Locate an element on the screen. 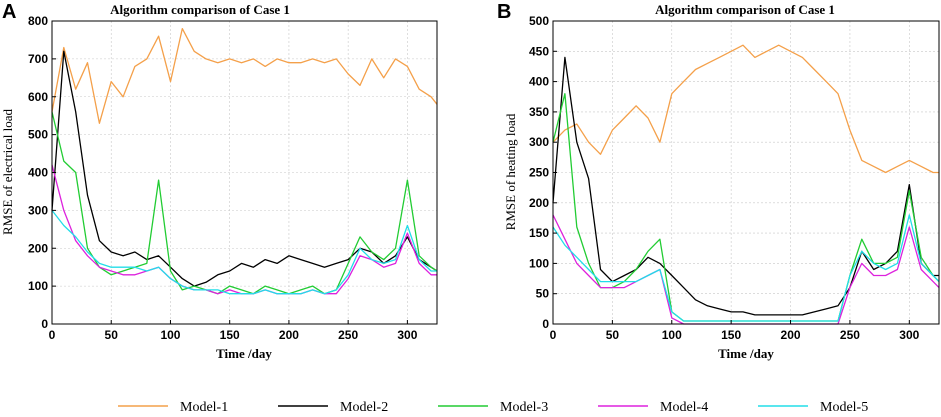 This screenshot has height=417, width=941. panel-b-xtick-label-150: 150 is located at coordinates (731, 335).